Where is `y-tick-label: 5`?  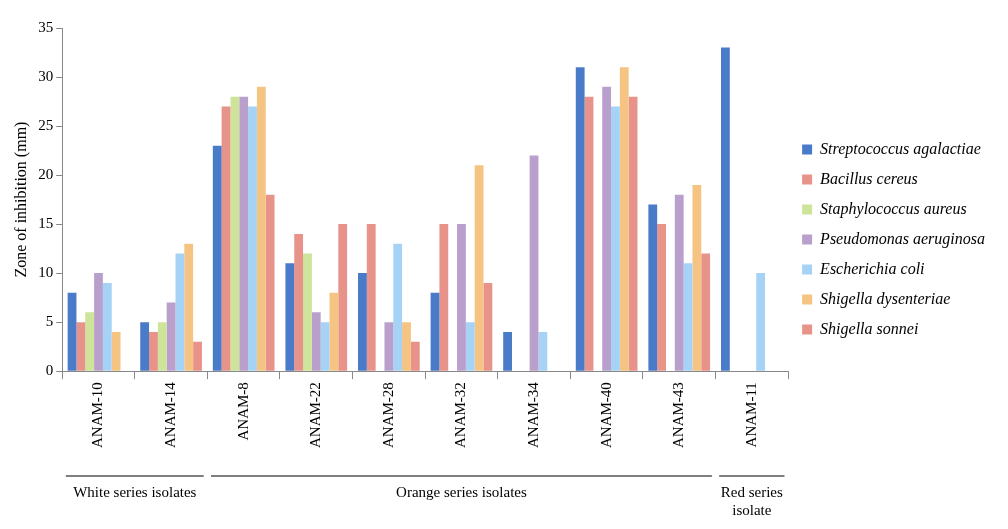 y-tick-label: 5 is located at coordinates (49, 321).